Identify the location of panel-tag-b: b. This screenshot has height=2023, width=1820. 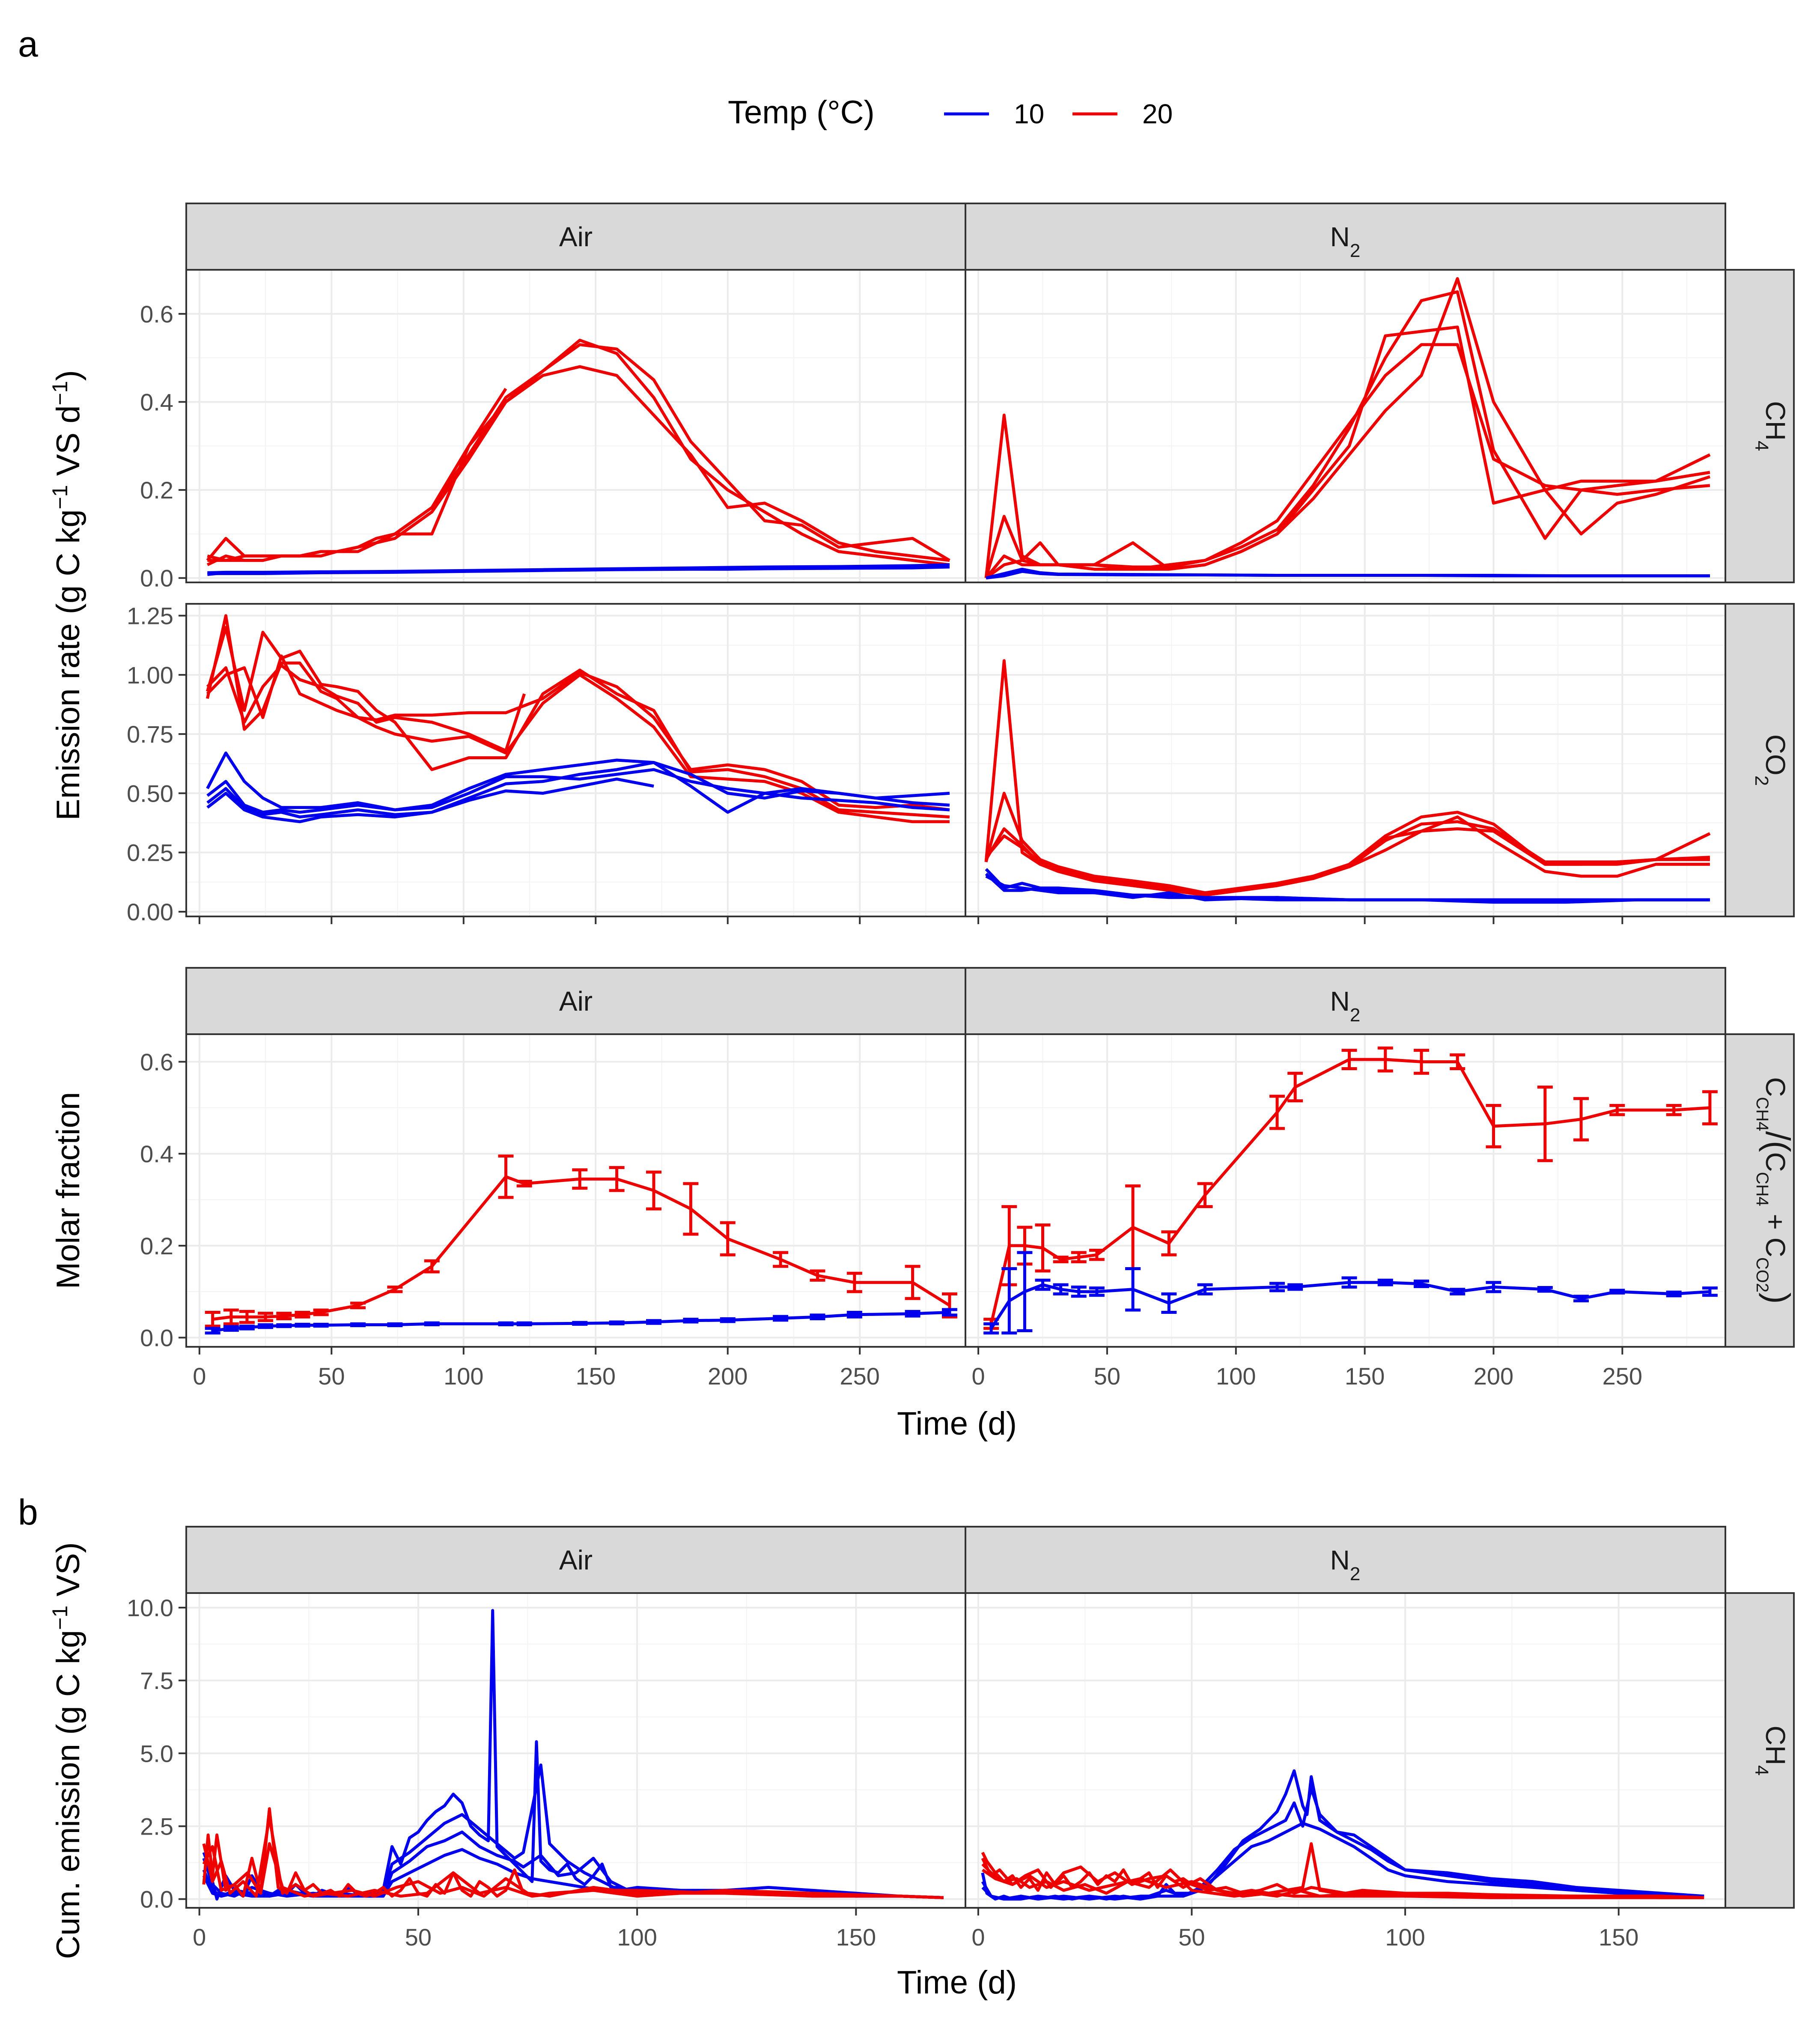
(28, 1512).